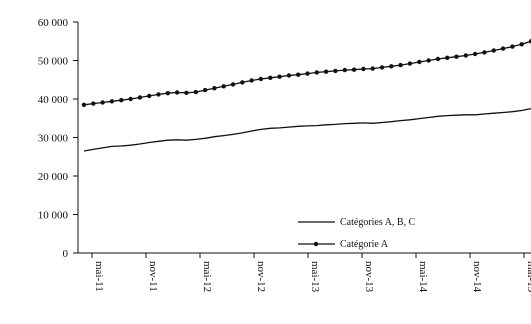 Image resolution: width=531 pixels, height=324 pixels. Describe the element at coordinates (53, 23) in the screenshot. I see `y-tick-label: 60 000` at that location.